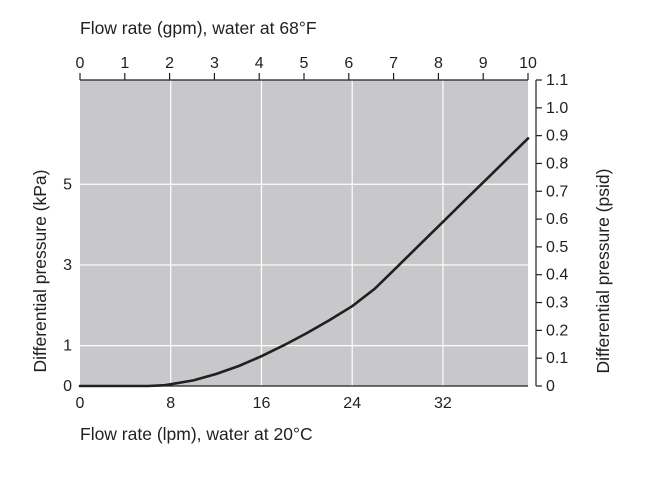  What do you see at coordinates (438, 63) in the screenshot?
I see `top-axis-tick-label: 8` at bounding box center [438, 63].